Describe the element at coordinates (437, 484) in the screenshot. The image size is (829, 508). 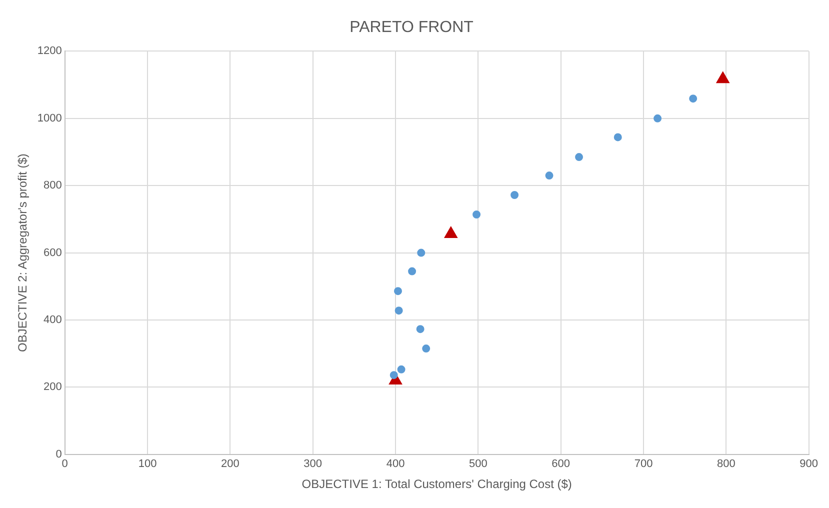
I see `x-axis-title: OBJECTIVE 1: Total Customers' Charging Cost ($)` at that location.